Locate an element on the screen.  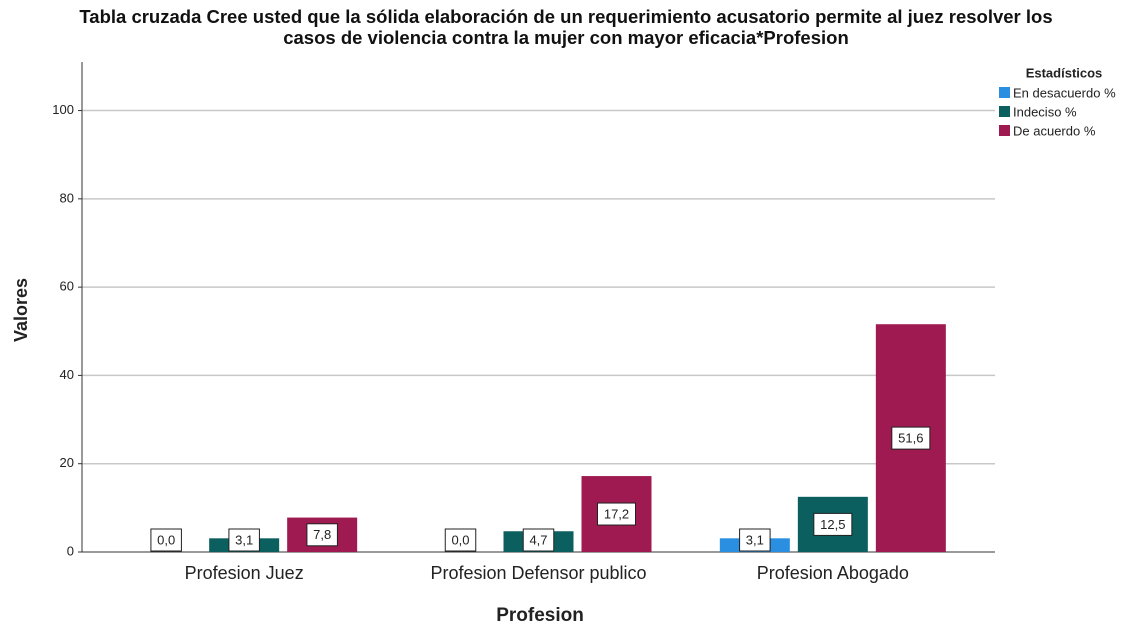
legend-title: Estadísticos is located at coordinates (1064, 72).